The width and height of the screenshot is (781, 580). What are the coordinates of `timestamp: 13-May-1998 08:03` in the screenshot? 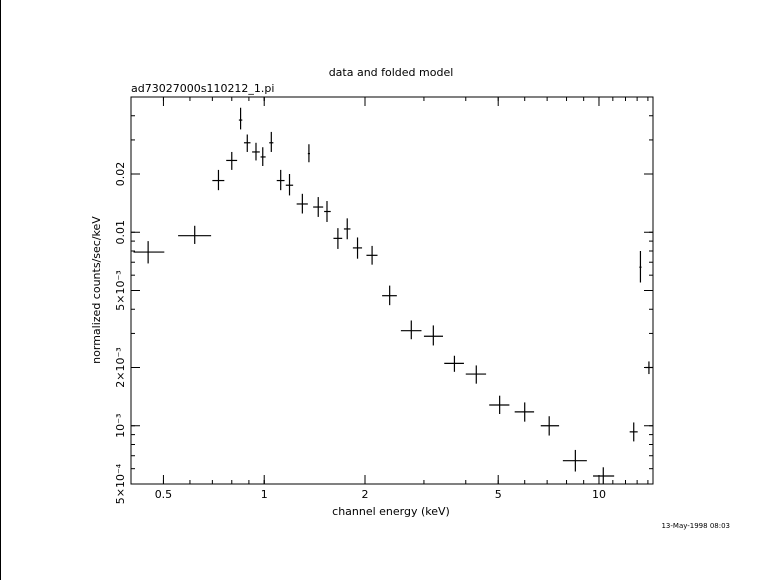 It's located at (695, 526).